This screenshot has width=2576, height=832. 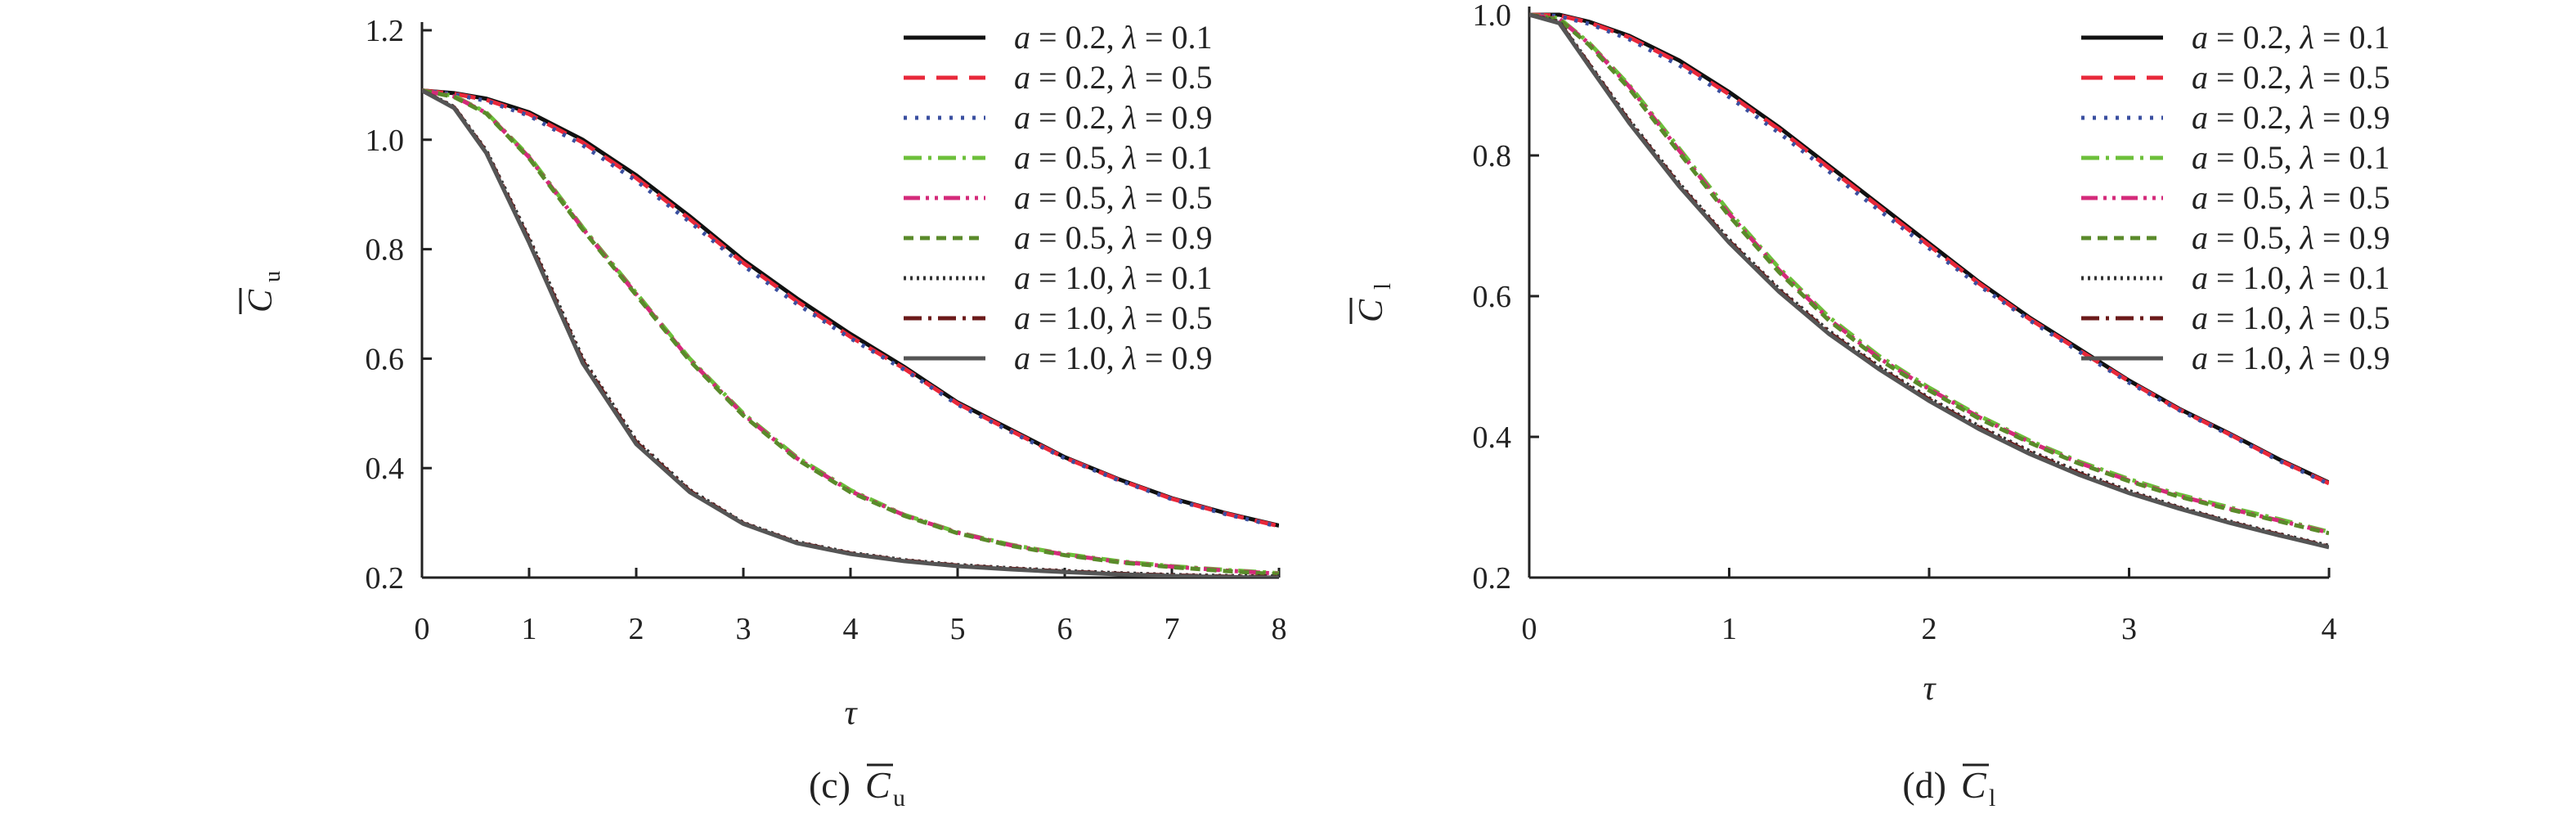 What do you see at coordinates (1992, 798) in the screenshot?
I see `caption-subscript: l` at bounding box center [1992, 798].